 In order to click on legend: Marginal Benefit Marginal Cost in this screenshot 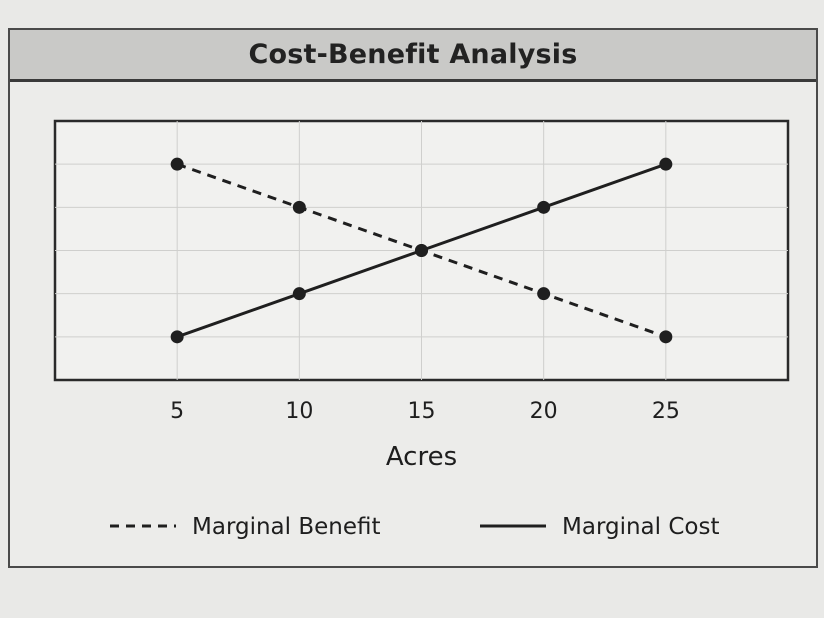, I will do `click(415, 527)`.